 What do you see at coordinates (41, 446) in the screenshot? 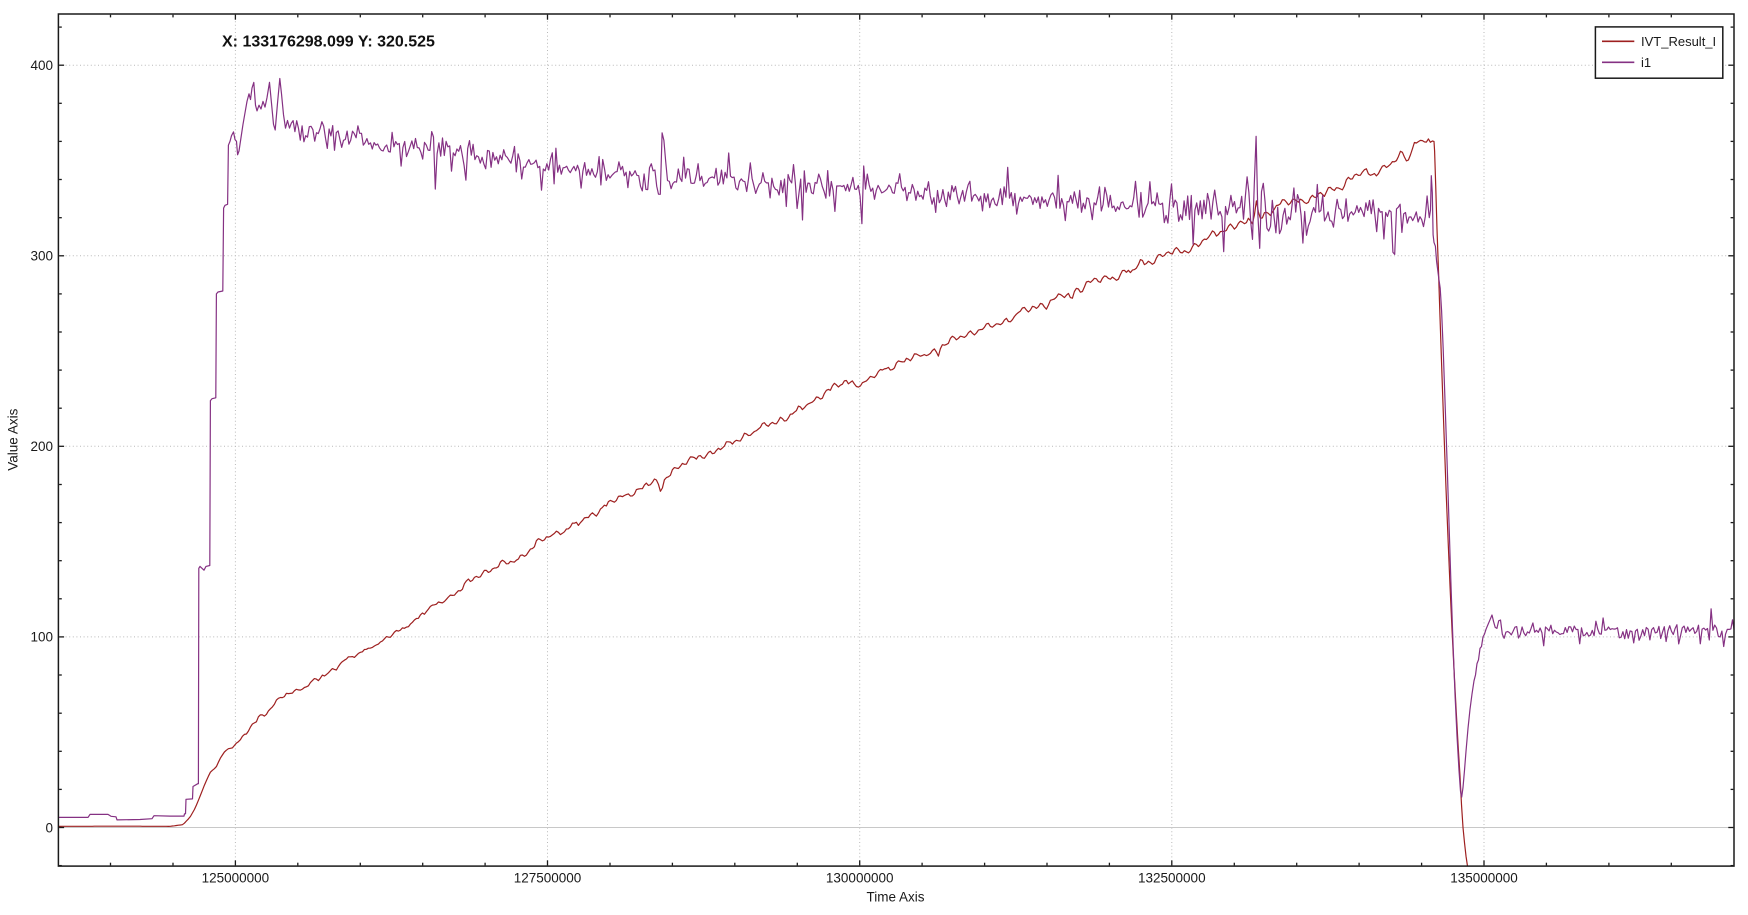
I see `svg-text: 200` at bounding box center [41, 446].